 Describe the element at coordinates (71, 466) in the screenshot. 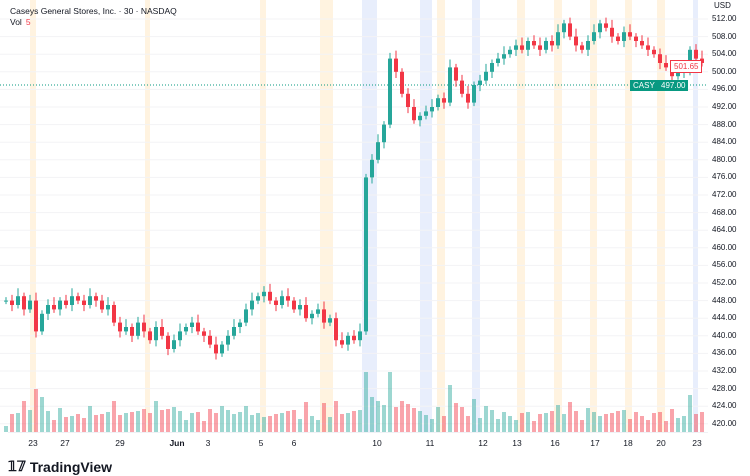

I see `brand-name: TradingView` at that location.